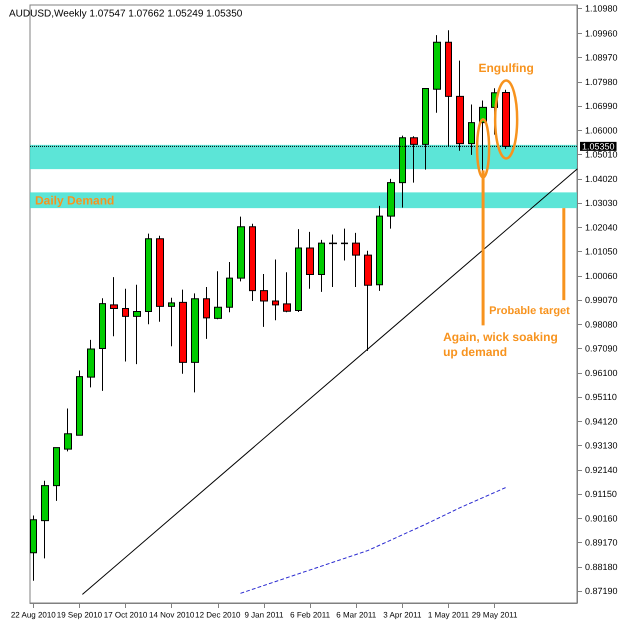 The height and width of the screenshot is (625, 625). Describe the element at coordinates (172, 615) in the screenshot. I see `x-tick-label: 14 Nov 2010` at that location.